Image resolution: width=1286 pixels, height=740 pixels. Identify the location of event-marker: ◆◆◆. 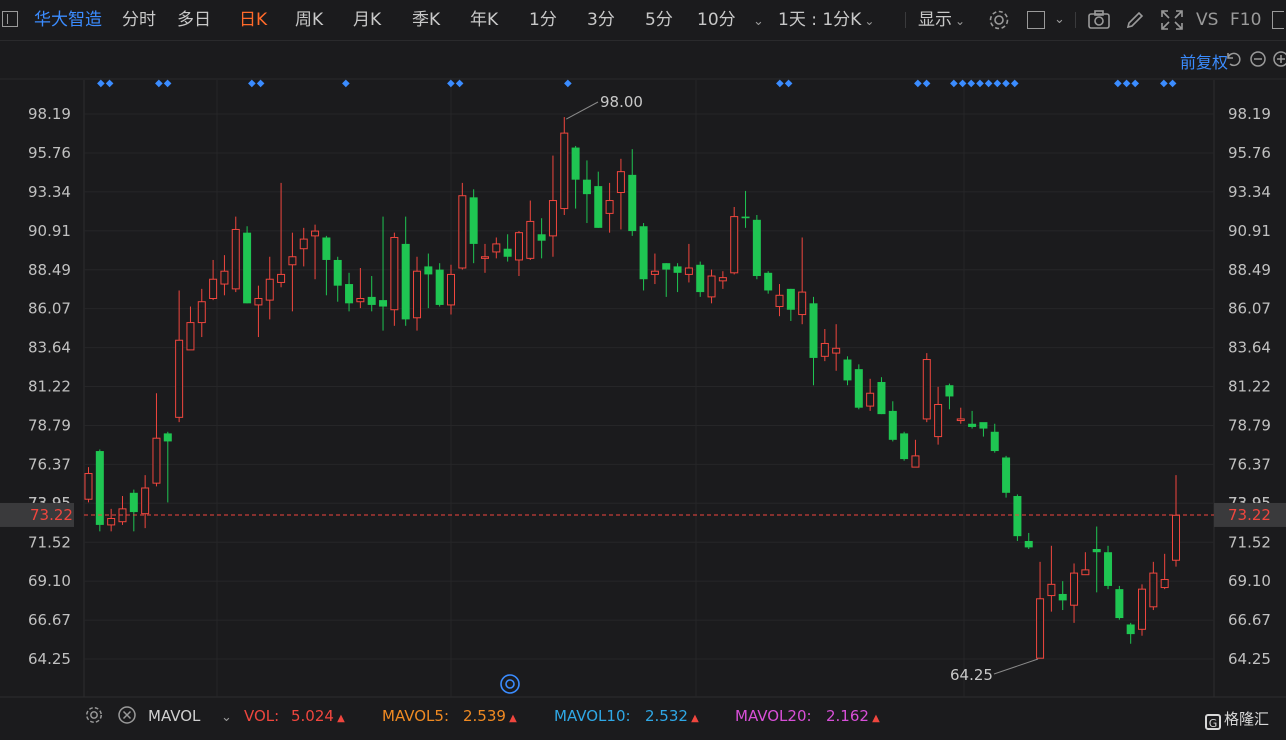
(1127, 83).